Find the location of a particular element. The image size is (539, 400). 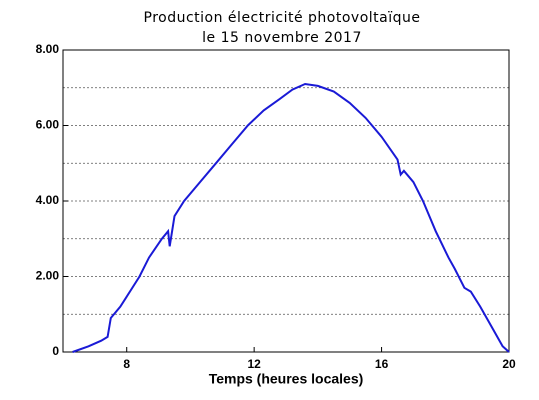

chart-subtitle: le 15 novembre 2017 is located at coordinates (282, 38).